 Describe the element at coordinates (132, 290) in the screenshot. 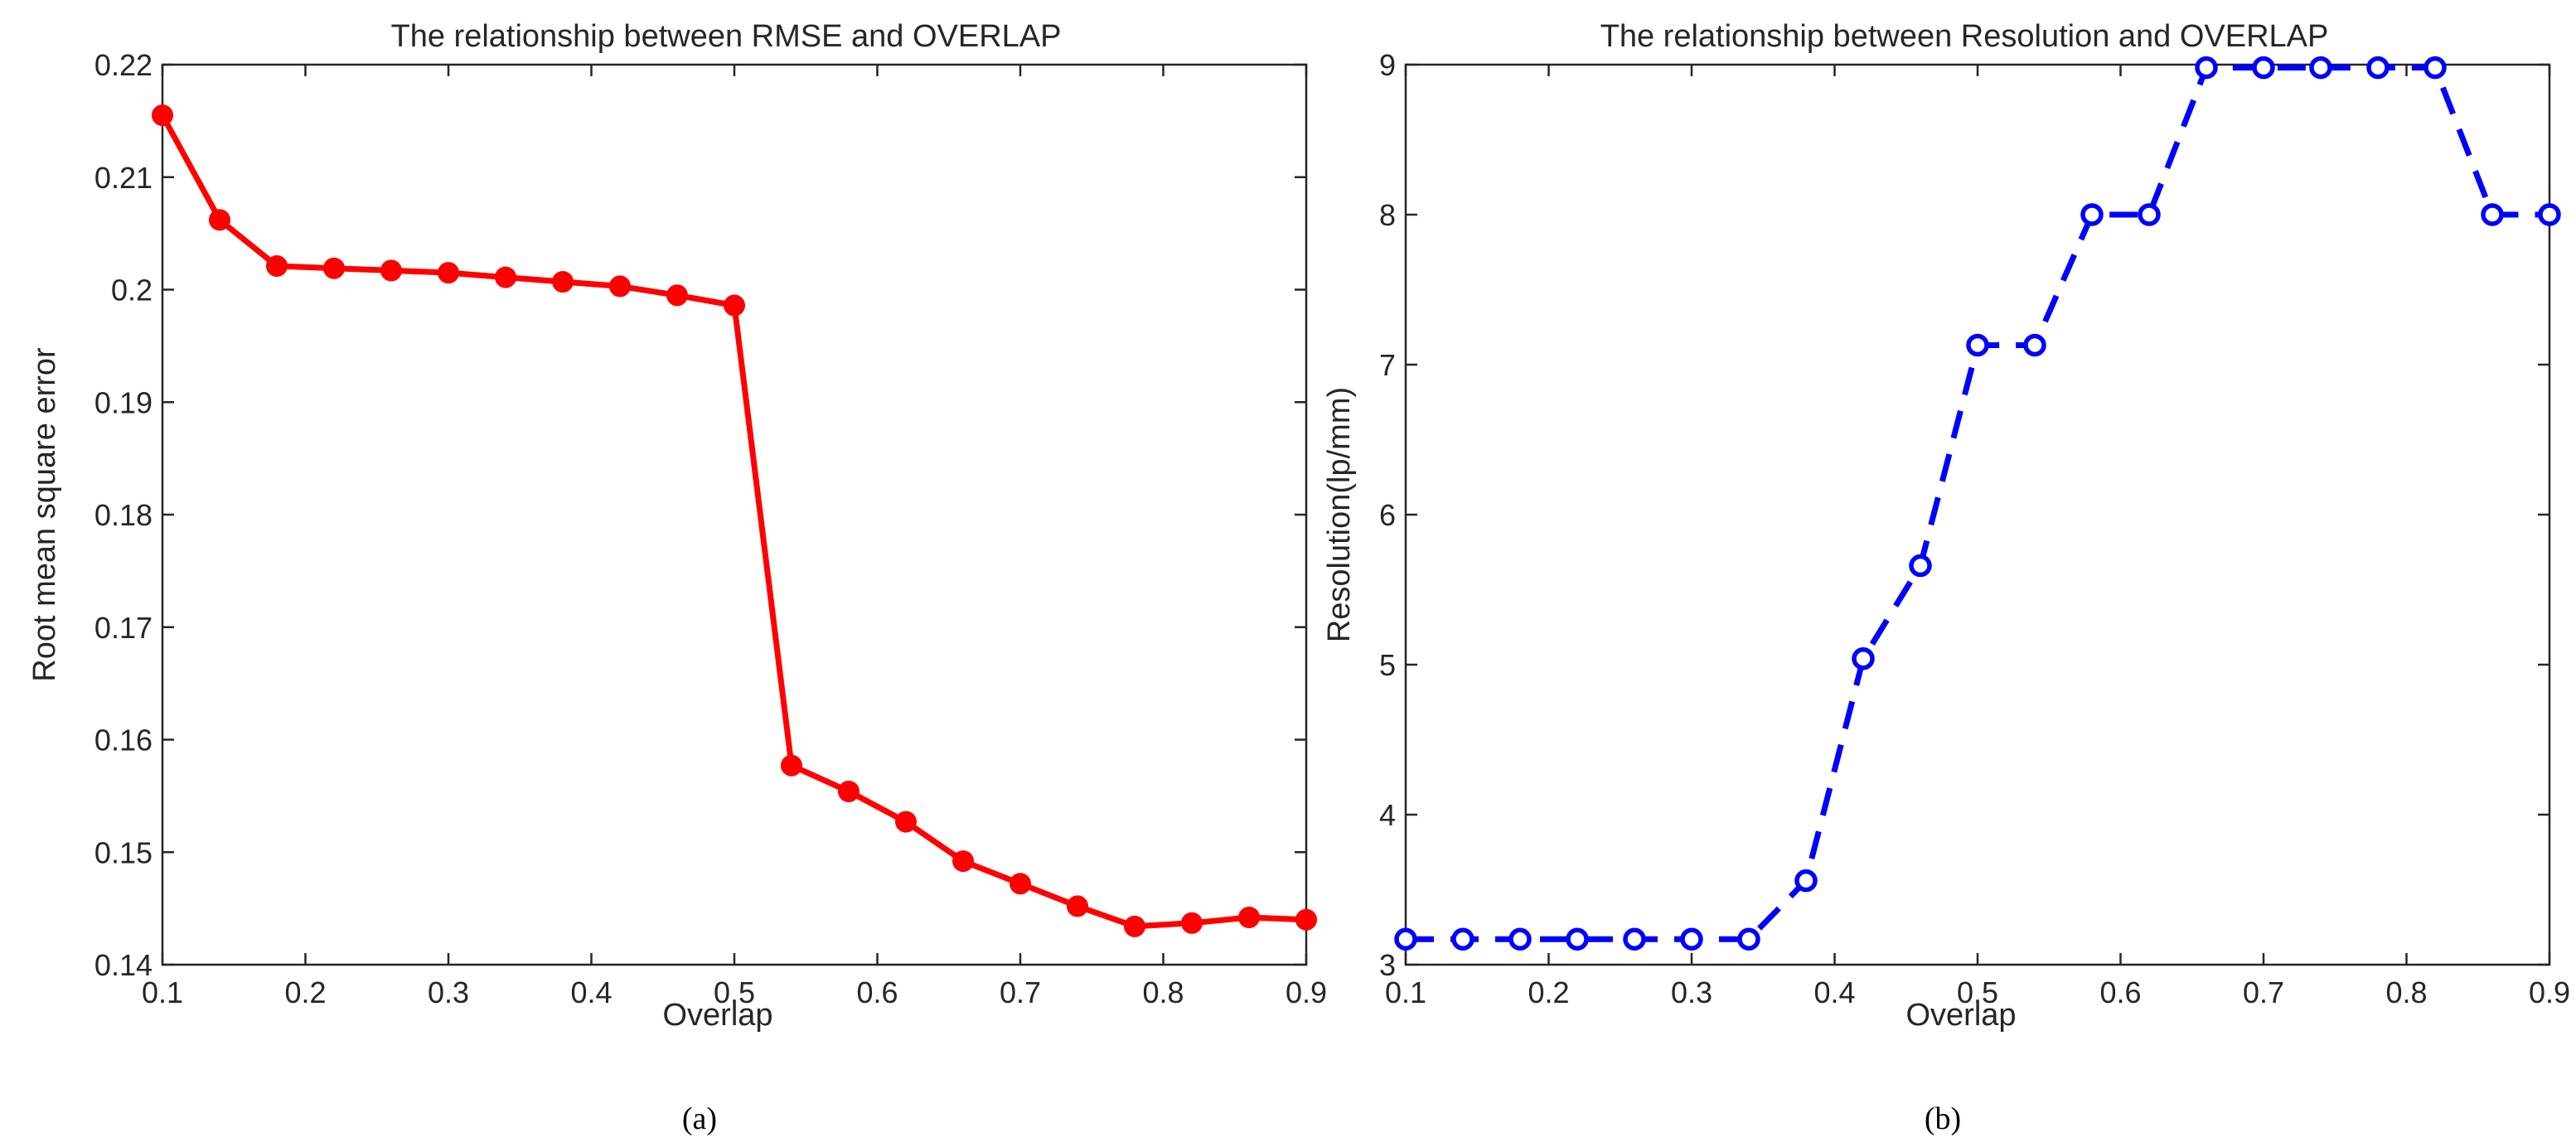

I see `y-tick-label: 0.2` at that location.